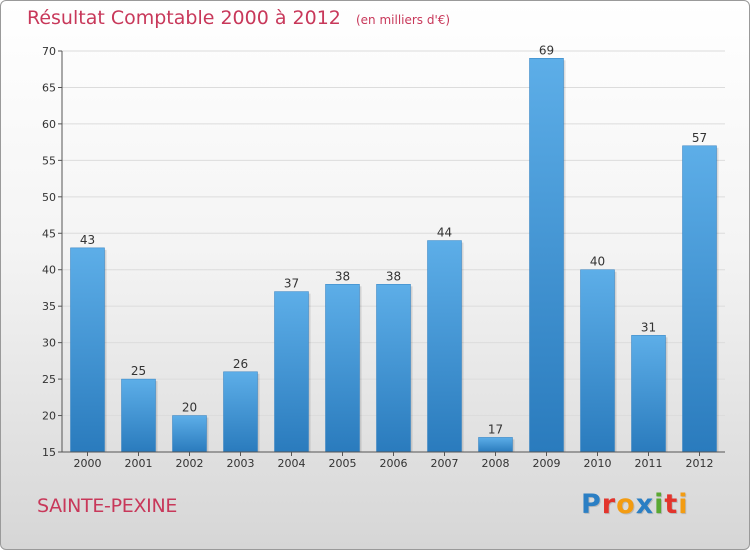  Describe the element at coordinates (444, 233) in the screenshot. I see `bar-value-label: 44` at that location.